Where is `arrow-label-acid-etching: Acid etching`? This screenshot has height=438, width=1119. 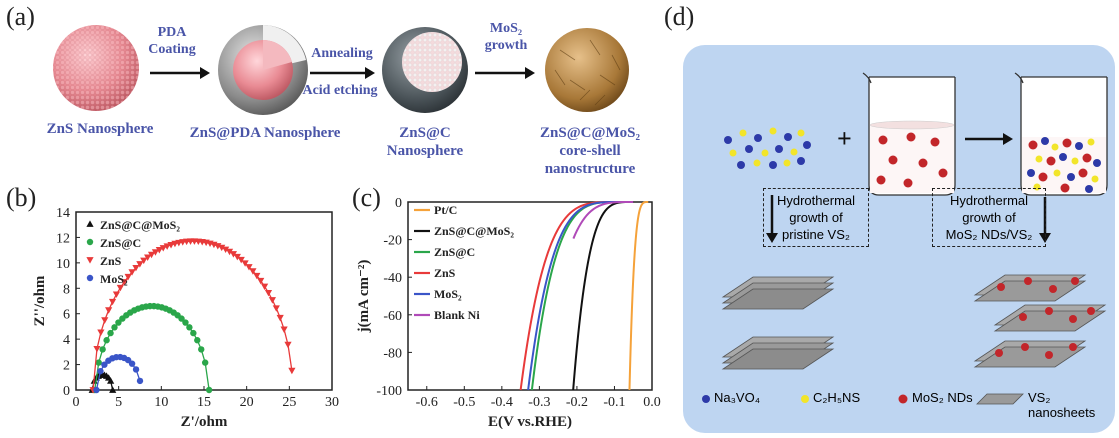 arrow-label-acid-etching: Acid etching is located at coordinates (340, 90).